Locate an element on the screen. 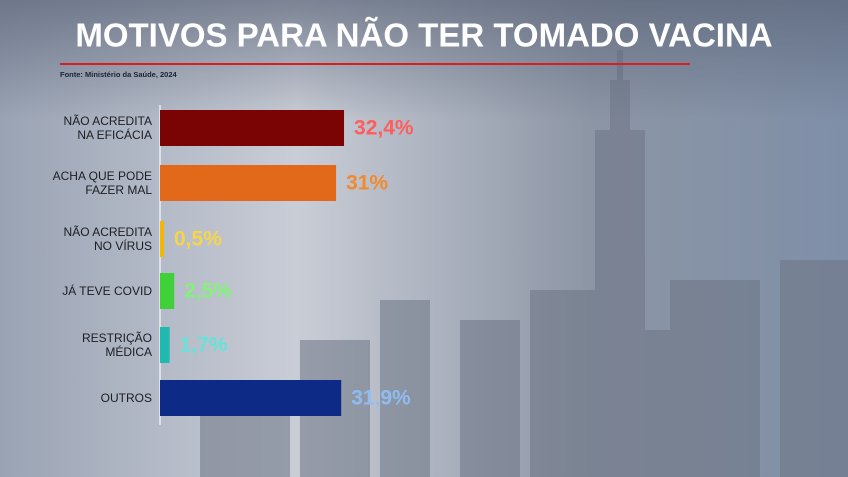  chart-title: MOTIVOS PARA NÃO TER TOMADO VACINA is located at coordinates (423, 35).